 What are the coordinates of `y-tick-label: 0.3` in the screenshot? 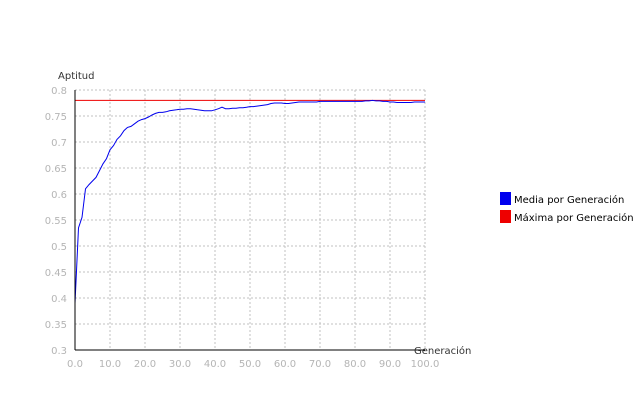 It's located at (59, 351).